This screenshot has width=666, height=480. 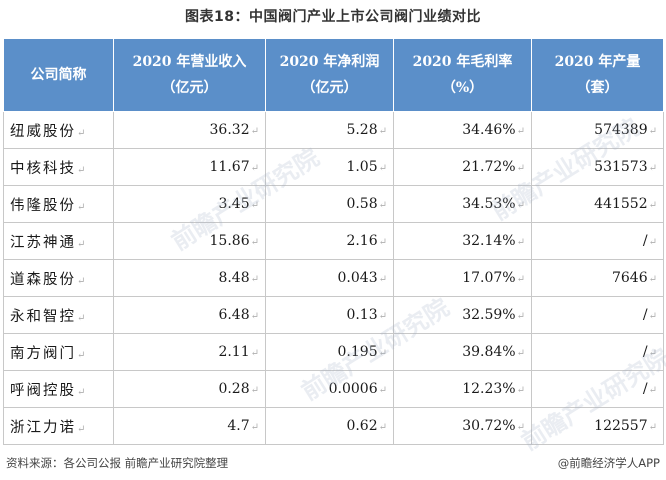 I want to click on cell-output: 7646↵, so click(x=597, y=278).